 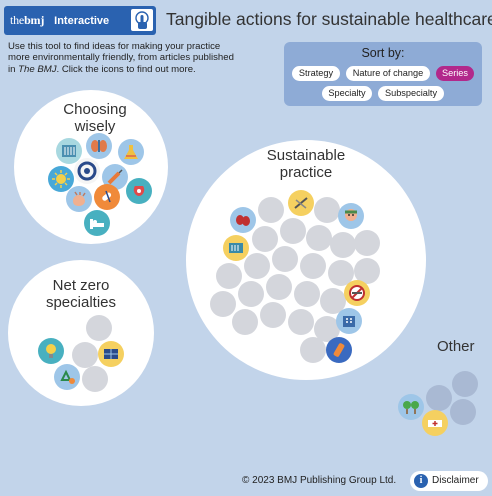 I want to click on hand-icon, so click(x=79, y=199).